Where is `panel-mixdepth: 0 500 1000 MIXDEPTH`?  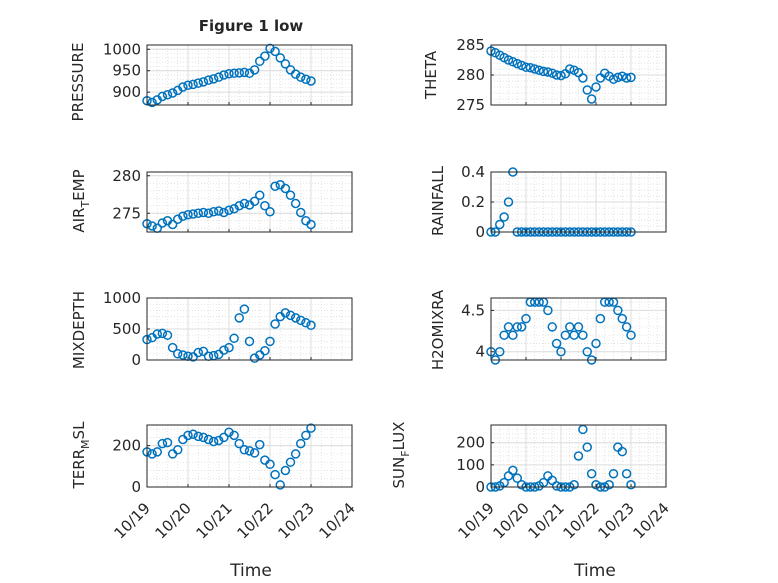 panel-mixdepth: 0 500 1000 MIXDEPTH is located at coordinates (211, 329).